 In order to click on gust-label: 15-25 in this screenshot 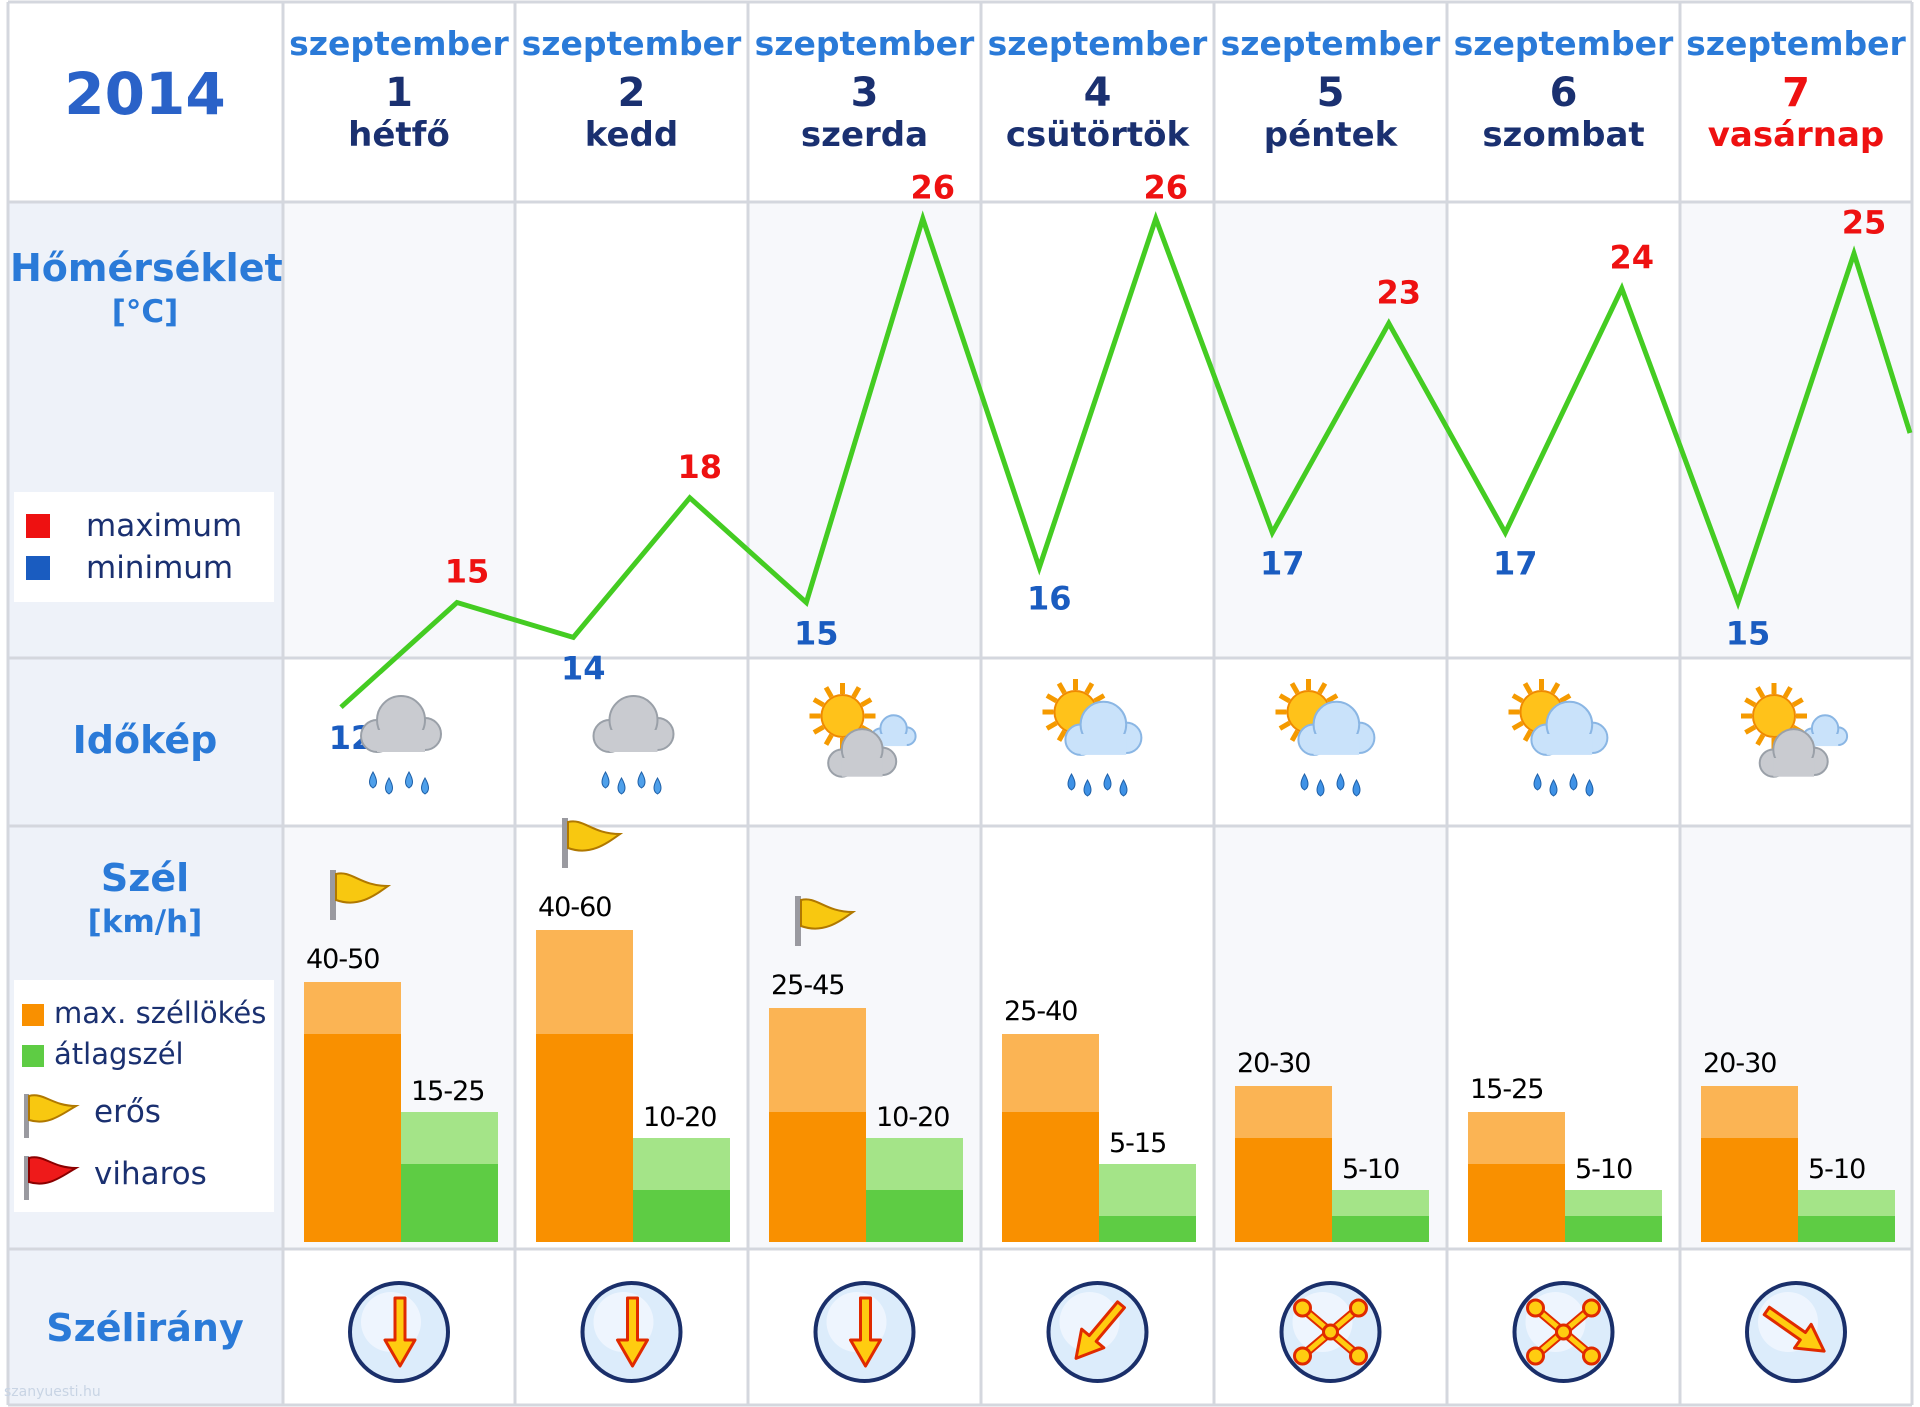, I will do `click(1506, 1089)`.